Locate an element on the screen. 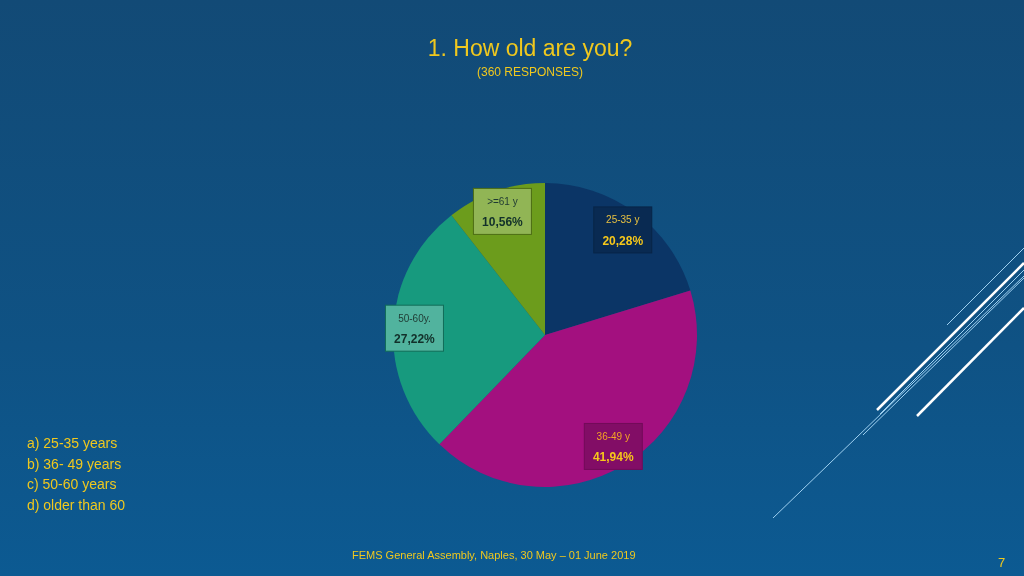  slice-label: >=61 y is located at coordinates (502, 201).